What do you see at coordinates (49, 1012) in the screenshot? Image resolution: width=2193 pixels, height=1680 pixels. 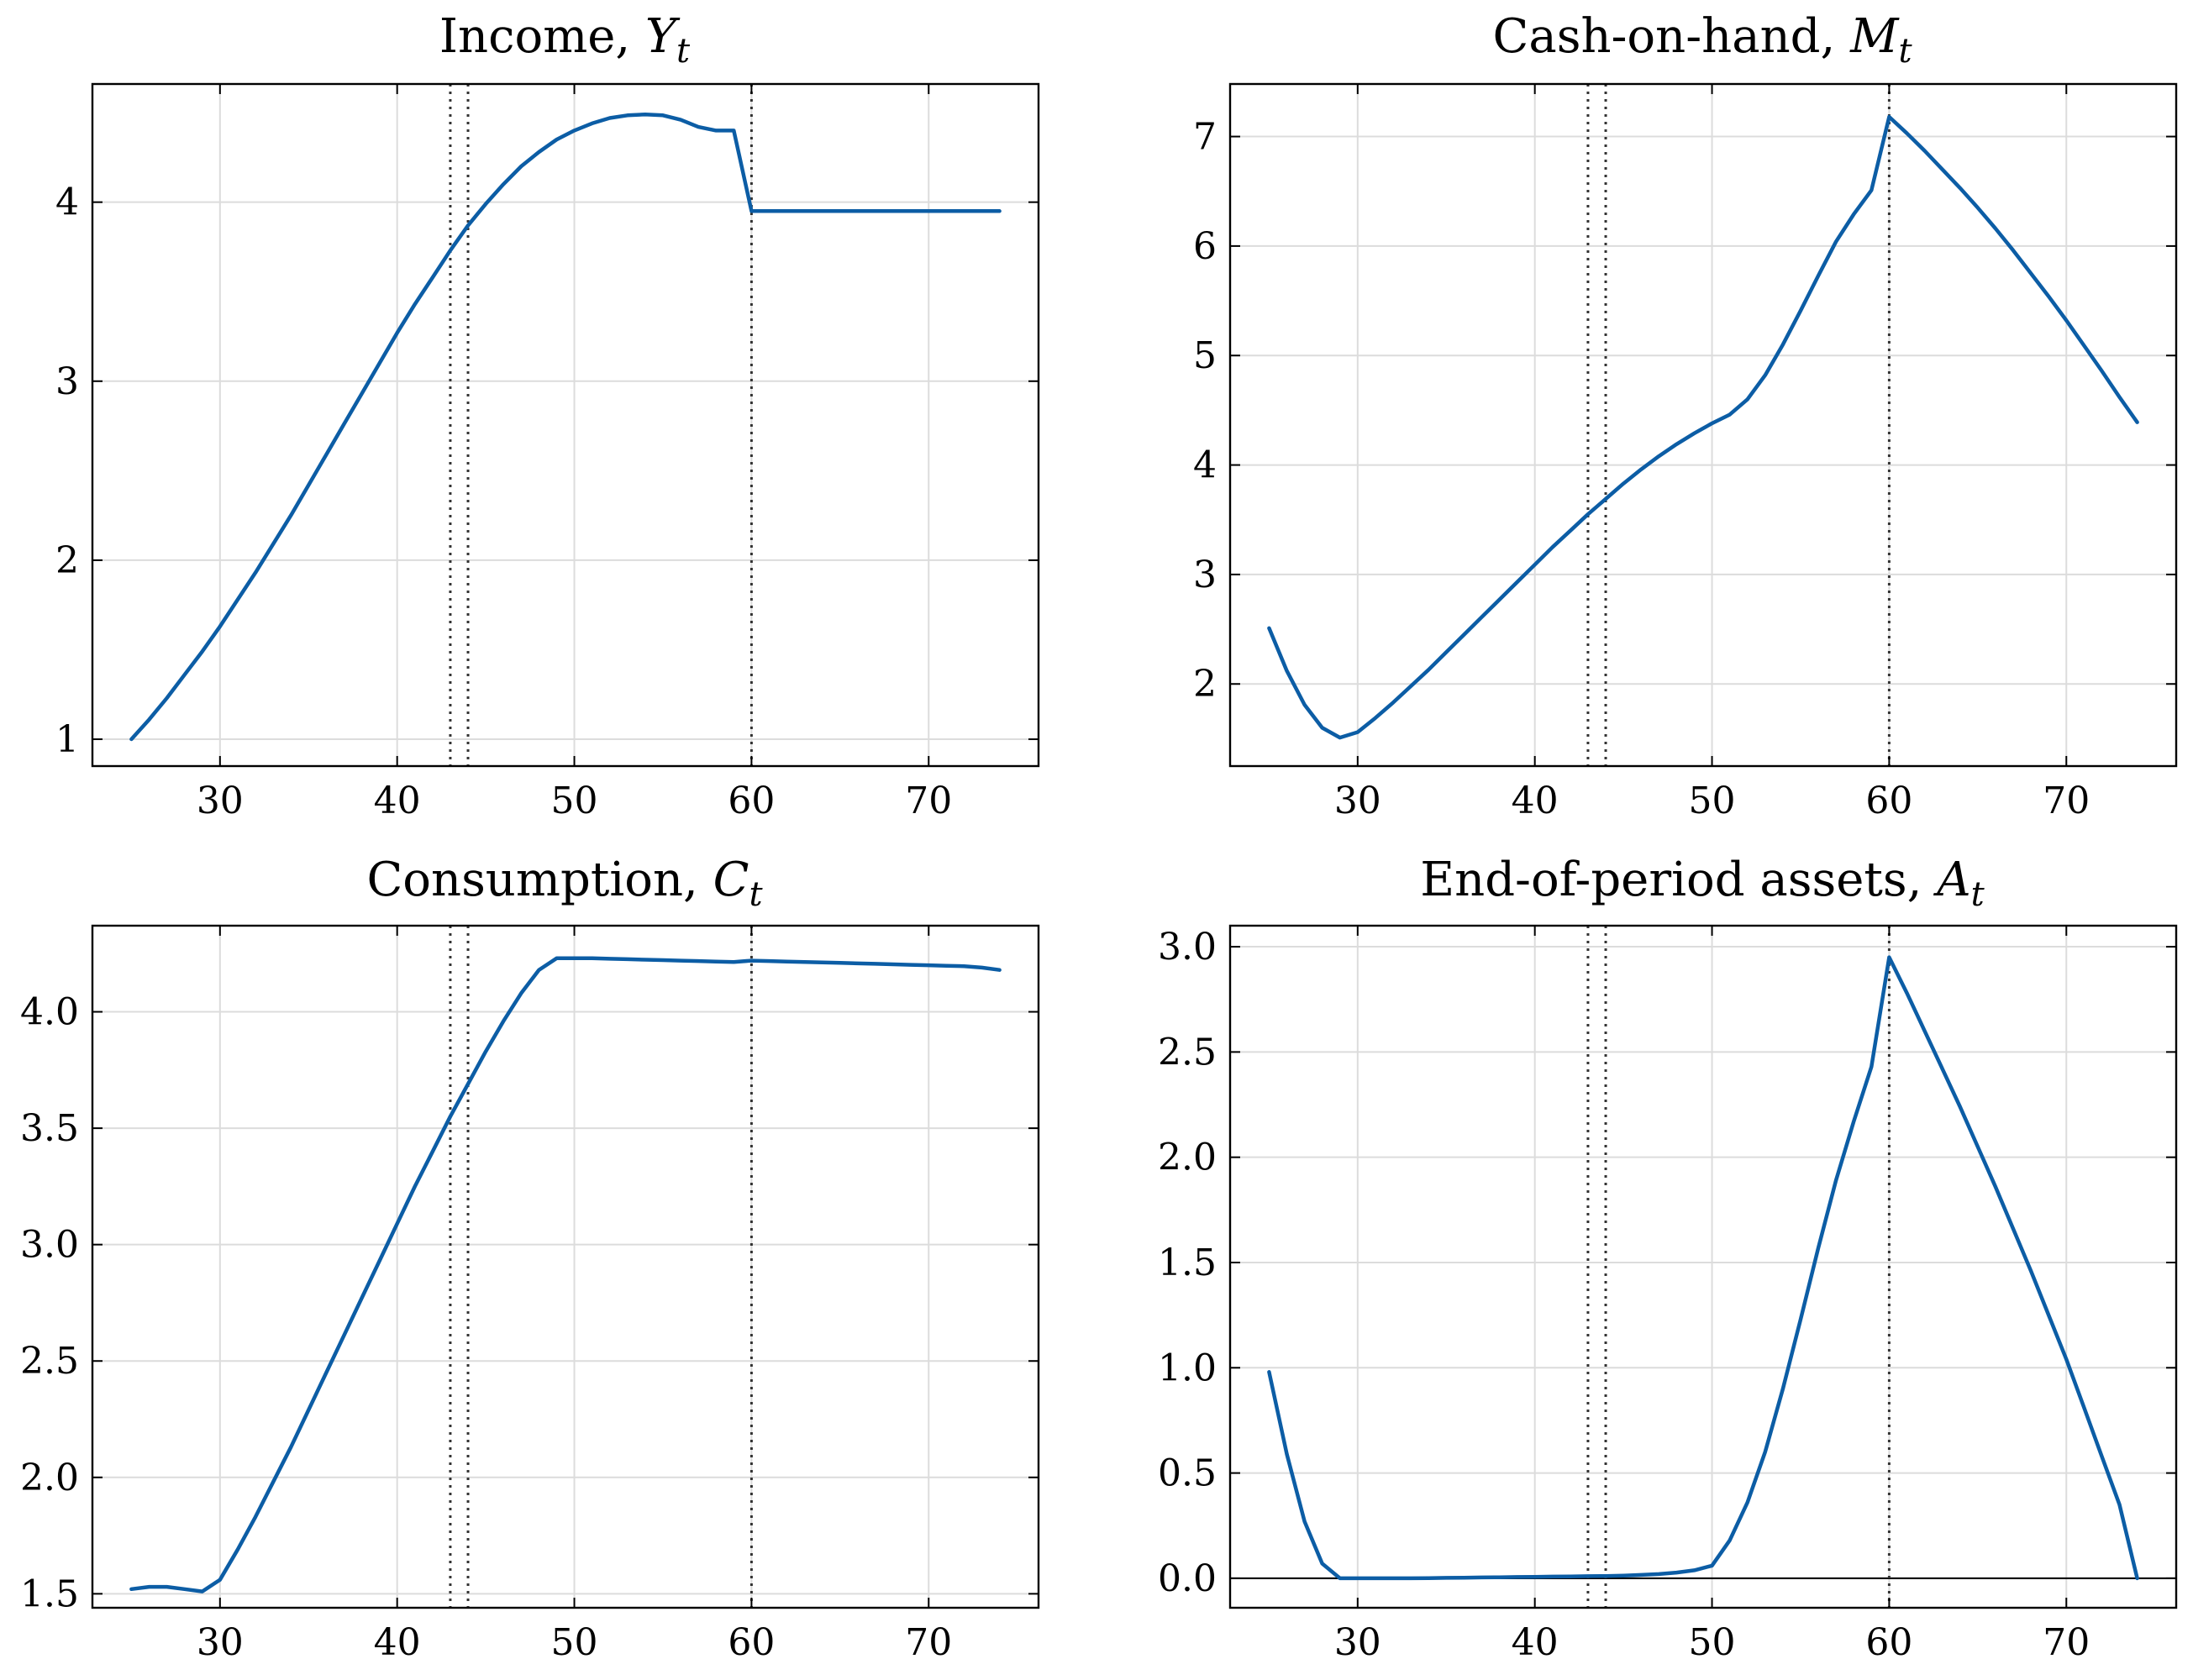 I see `y-tick-label: 4.0` at bounding box center [49, 1012].